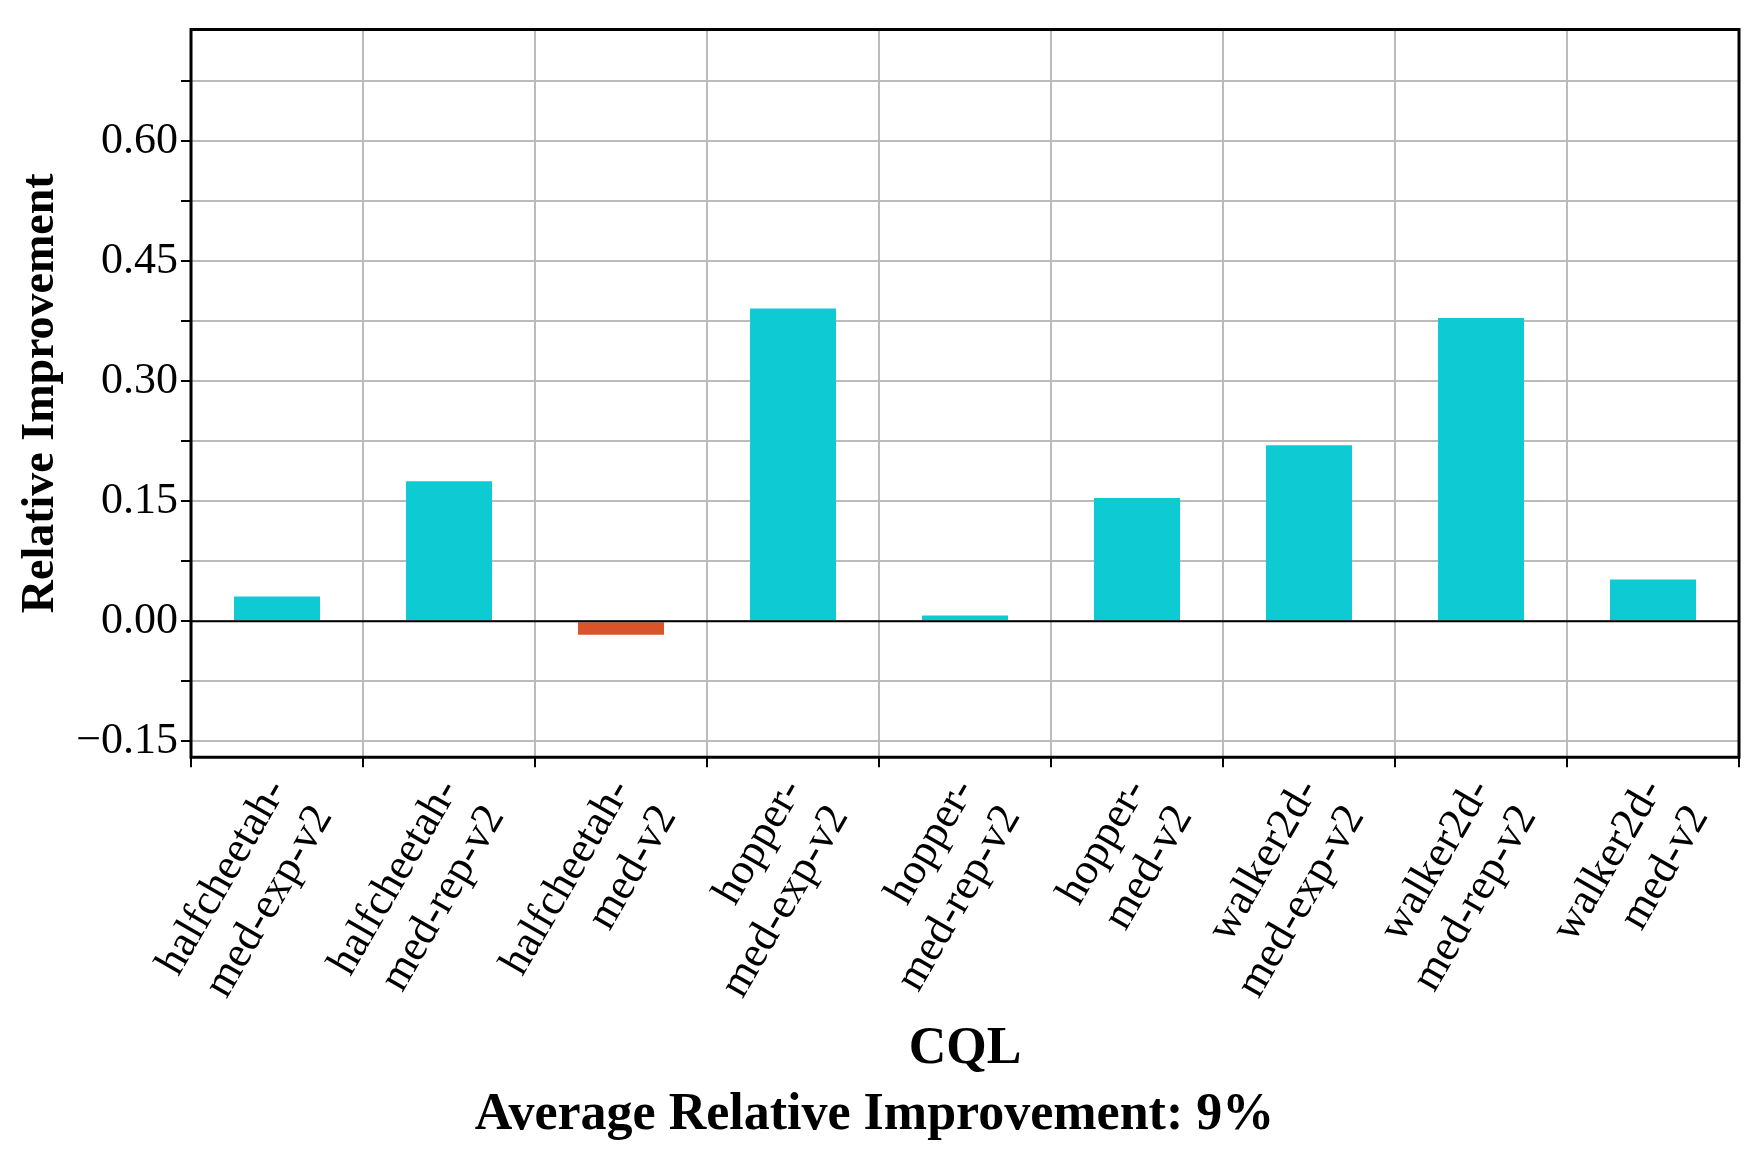  I want to click on y-tick-label: 0.60, so click(140, 138).